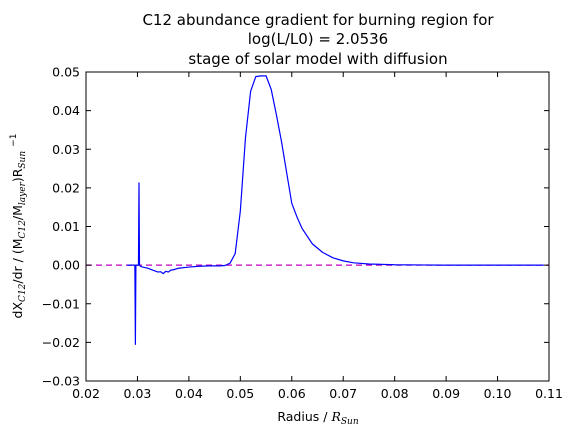  Describe the element at coordinates (17, 310) in the screenshot. I see `y-label-prefix: dX` at that location.